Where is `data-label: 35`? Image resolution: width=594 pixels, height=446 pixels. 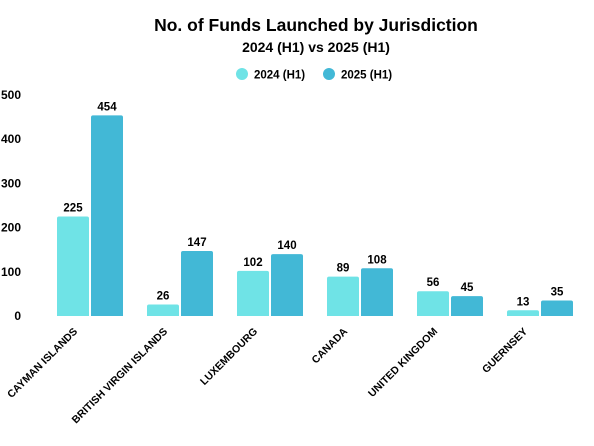
data-label: 35 is located at coordinates (557, 293).